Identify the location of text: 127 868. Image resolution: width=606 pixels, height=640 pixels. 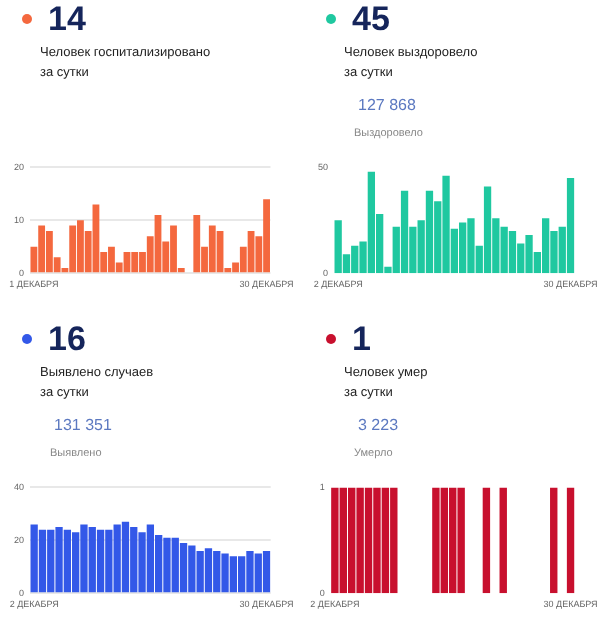
(387, 105).